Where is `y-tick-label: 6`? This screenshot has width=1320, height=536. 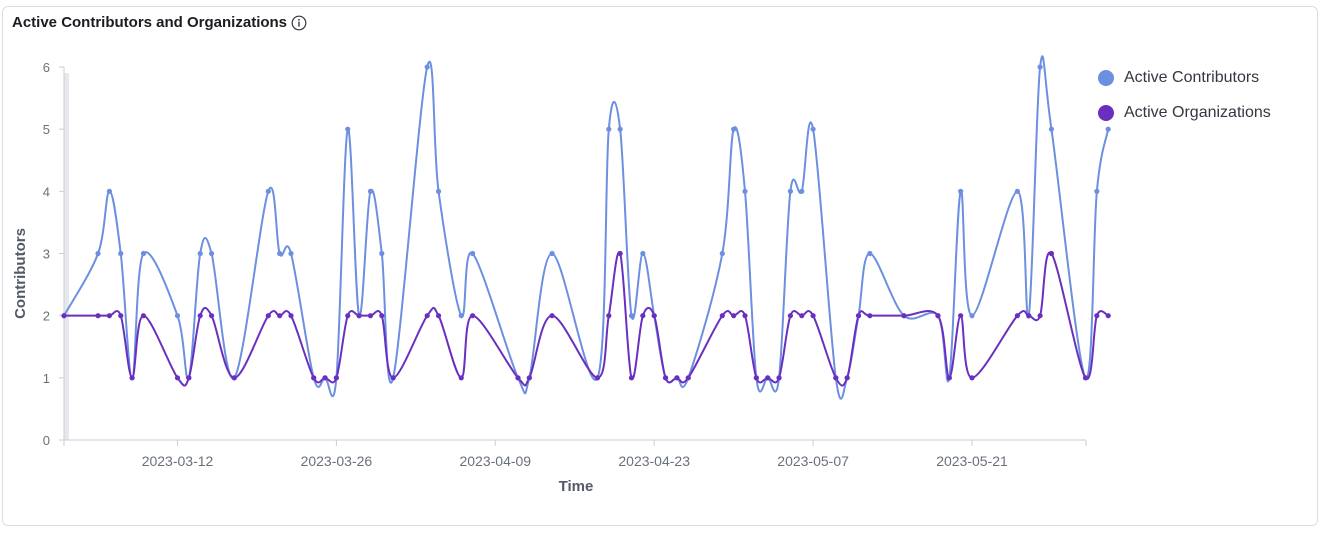 y-tick-label: 6 is located at coordinates (46, 67).